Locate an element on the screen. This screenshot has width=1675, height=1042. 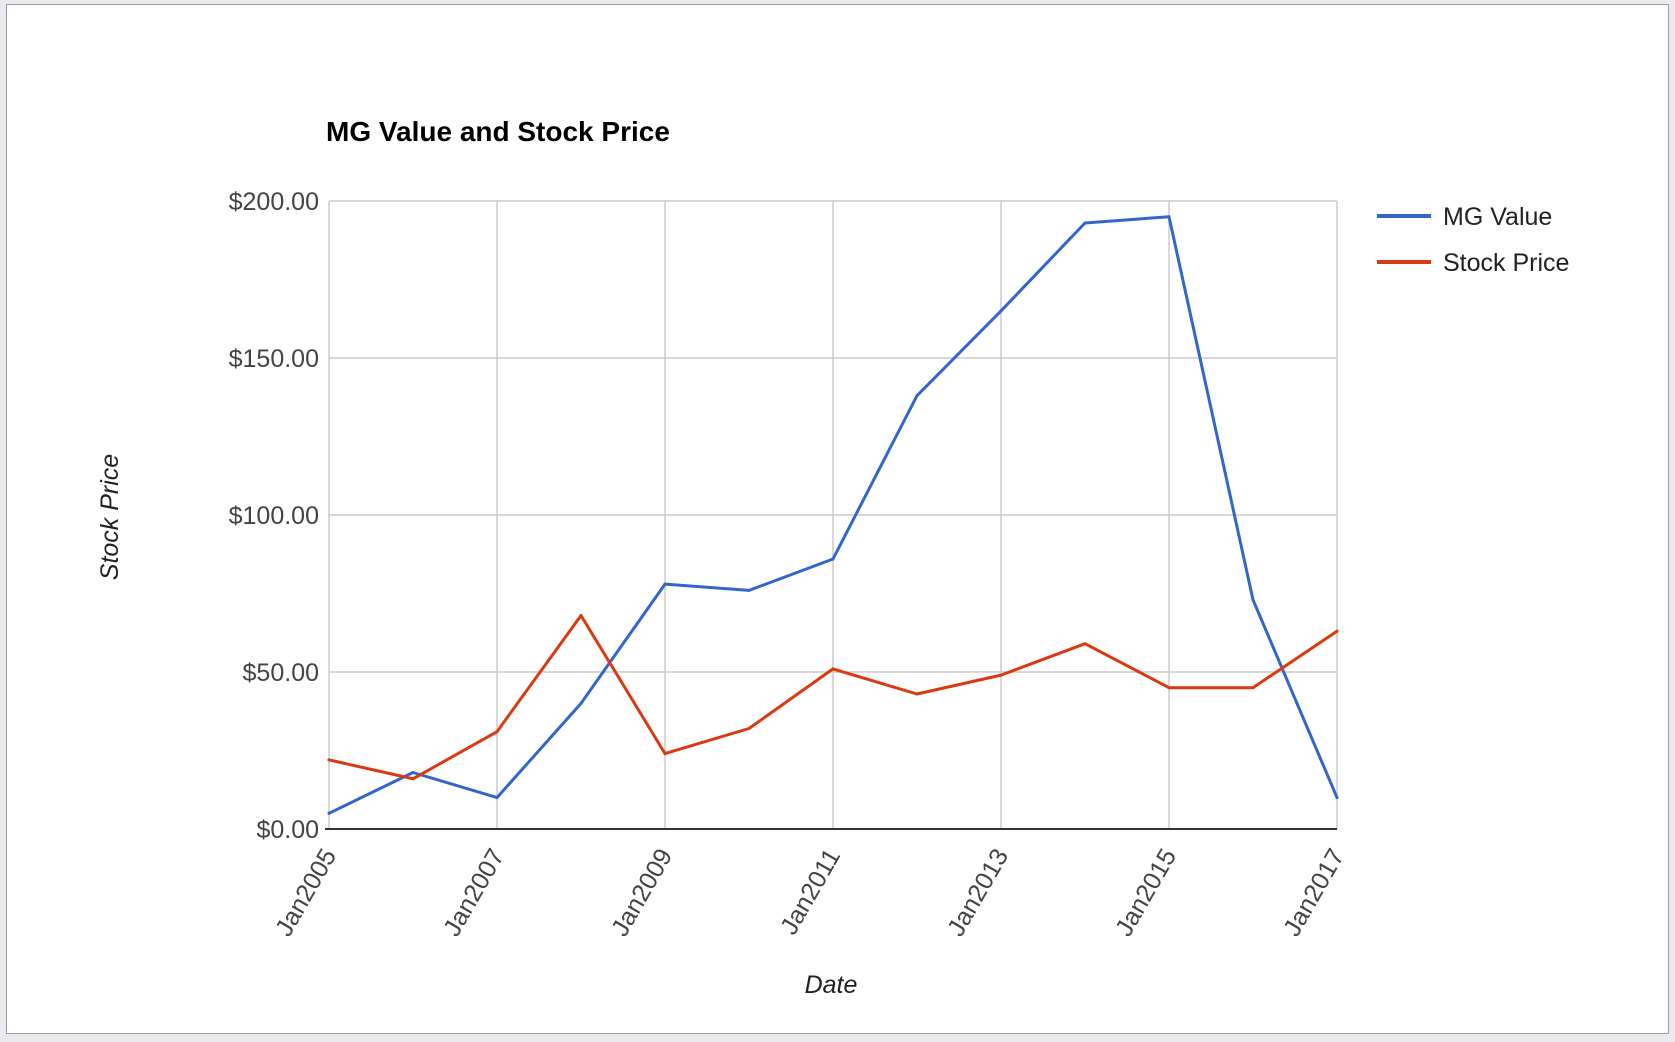
y-tick-label: $200.00 is located at coordinates (274, 202).